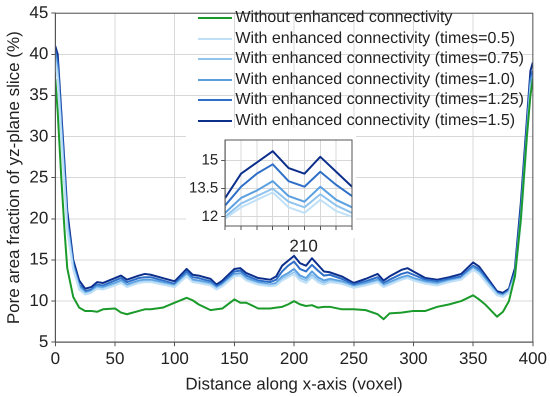  I want to click on x-tick-label: 100, so click(174, 358).